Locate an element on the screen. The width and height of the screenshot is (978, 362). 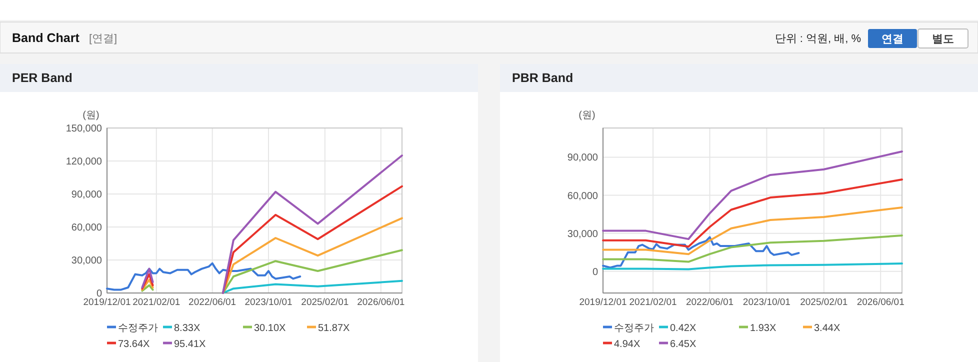
toggle-button: 별도 is located at coordinates (943, 38).